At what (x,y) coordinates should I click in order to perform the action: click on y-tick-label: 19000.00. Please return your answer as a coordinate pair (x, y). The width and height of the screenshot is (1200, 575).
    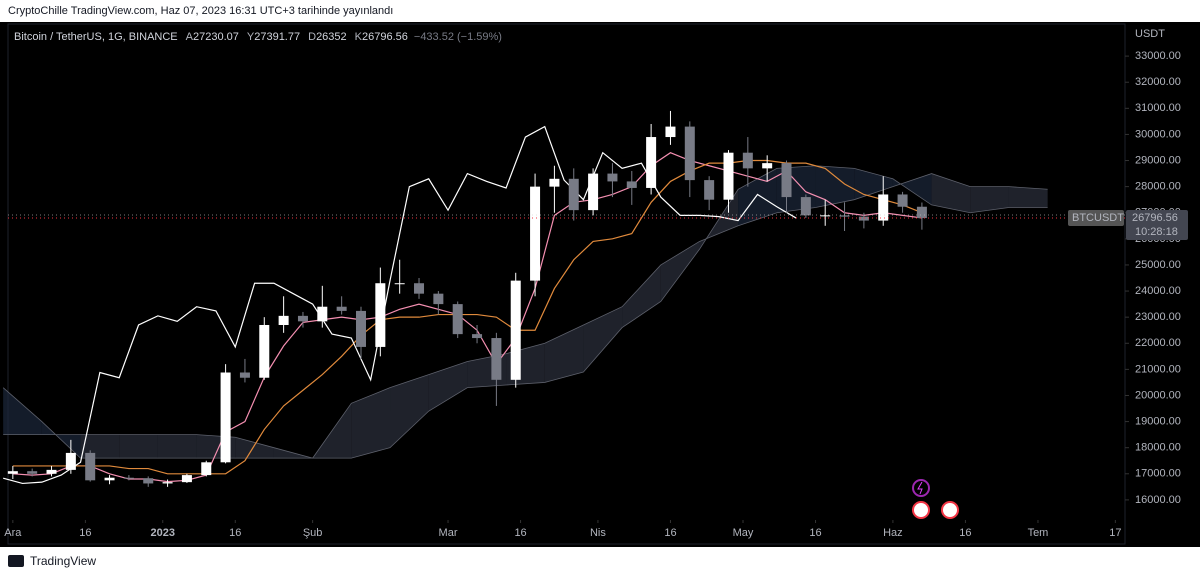
    Looking at the image, I should click on (1158, 421).